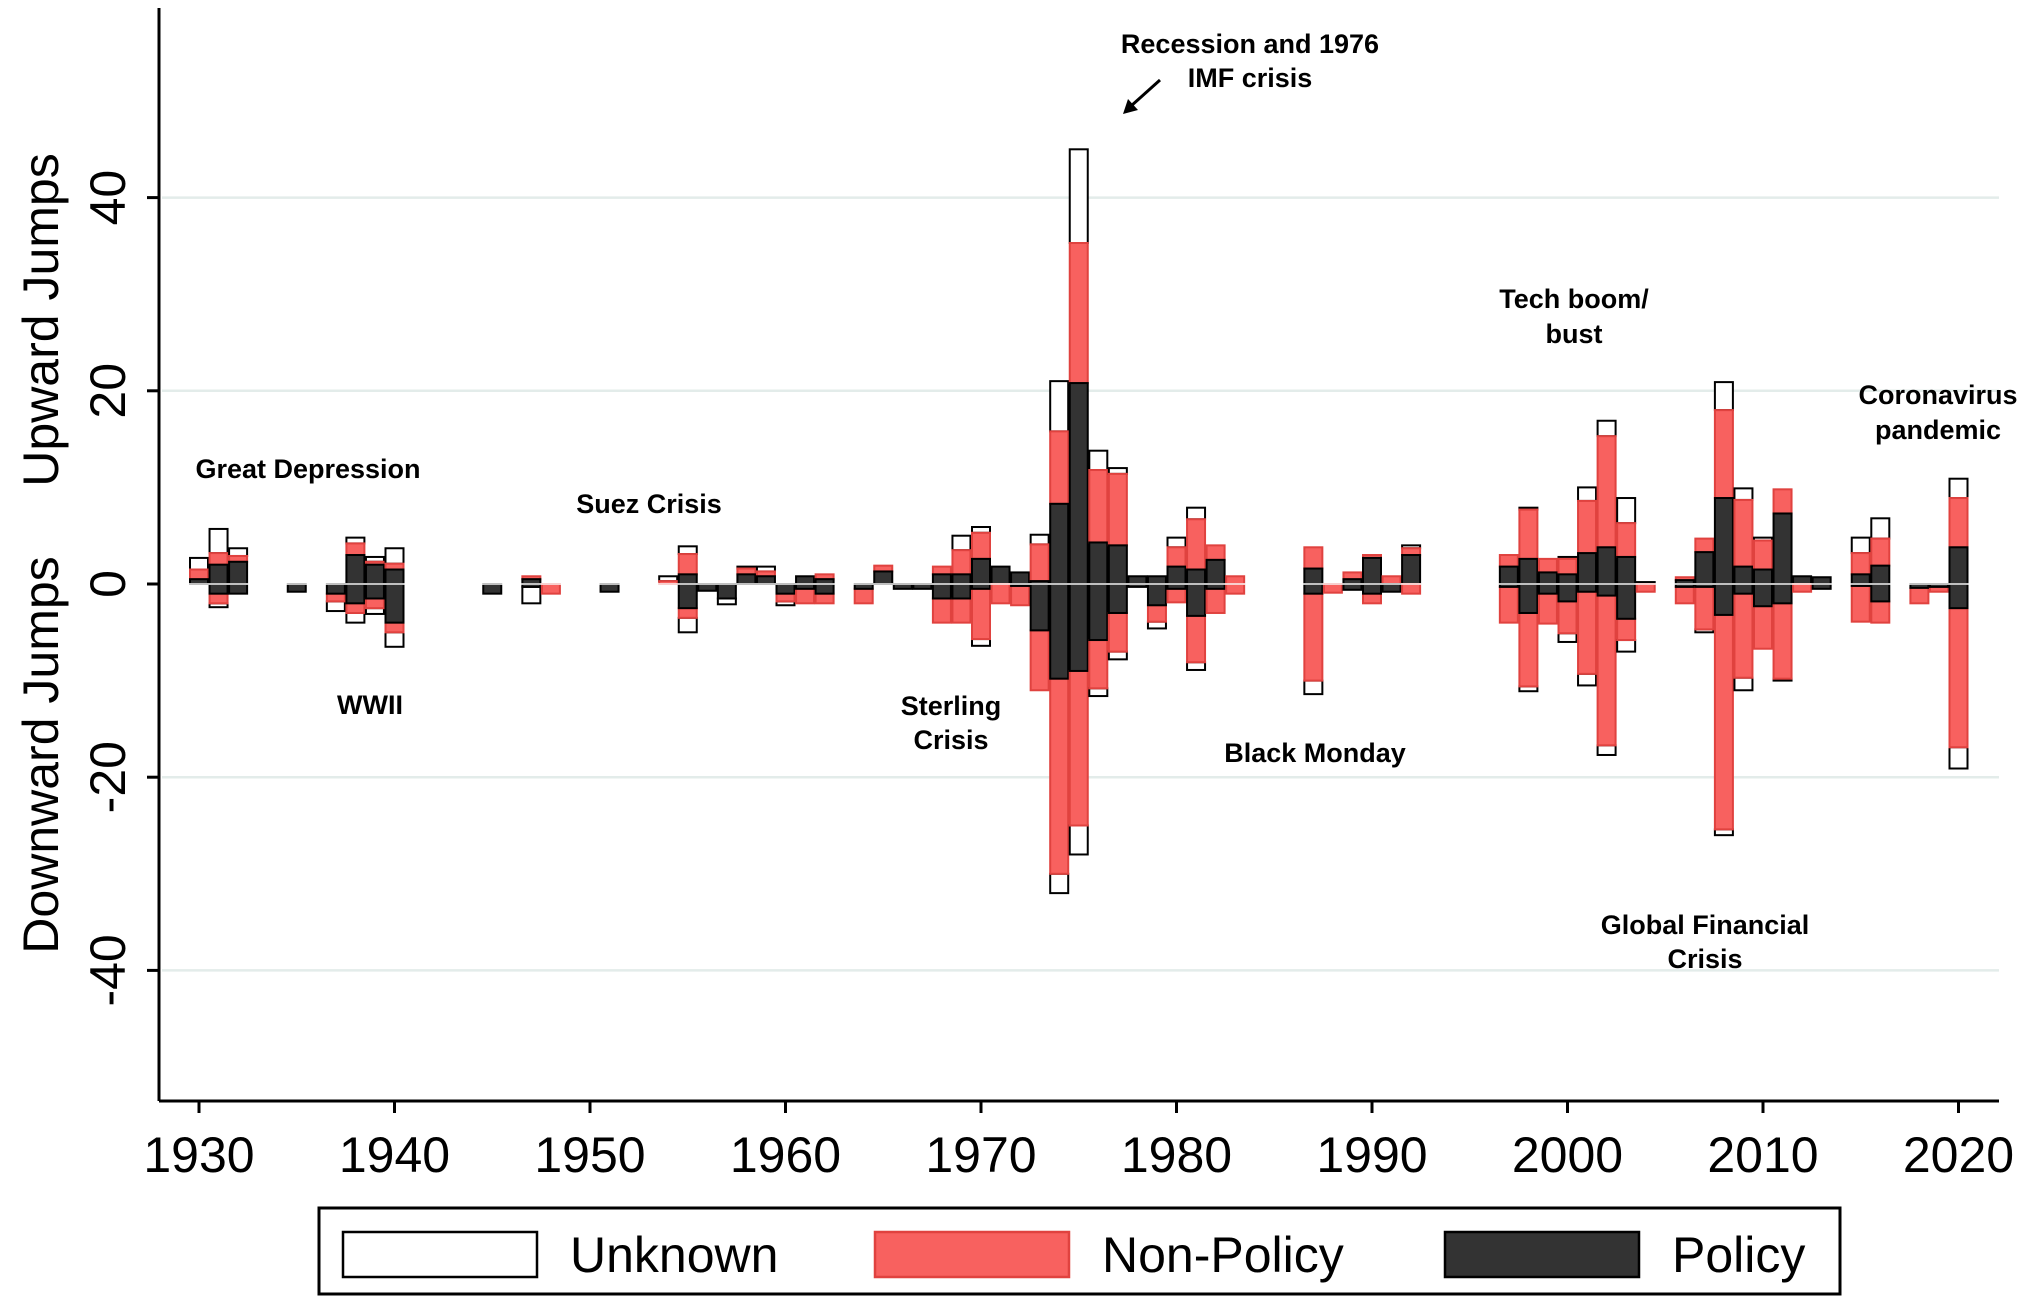  I want to click on annotation-covid-line1: Coronavirus, so click(1937, 395).